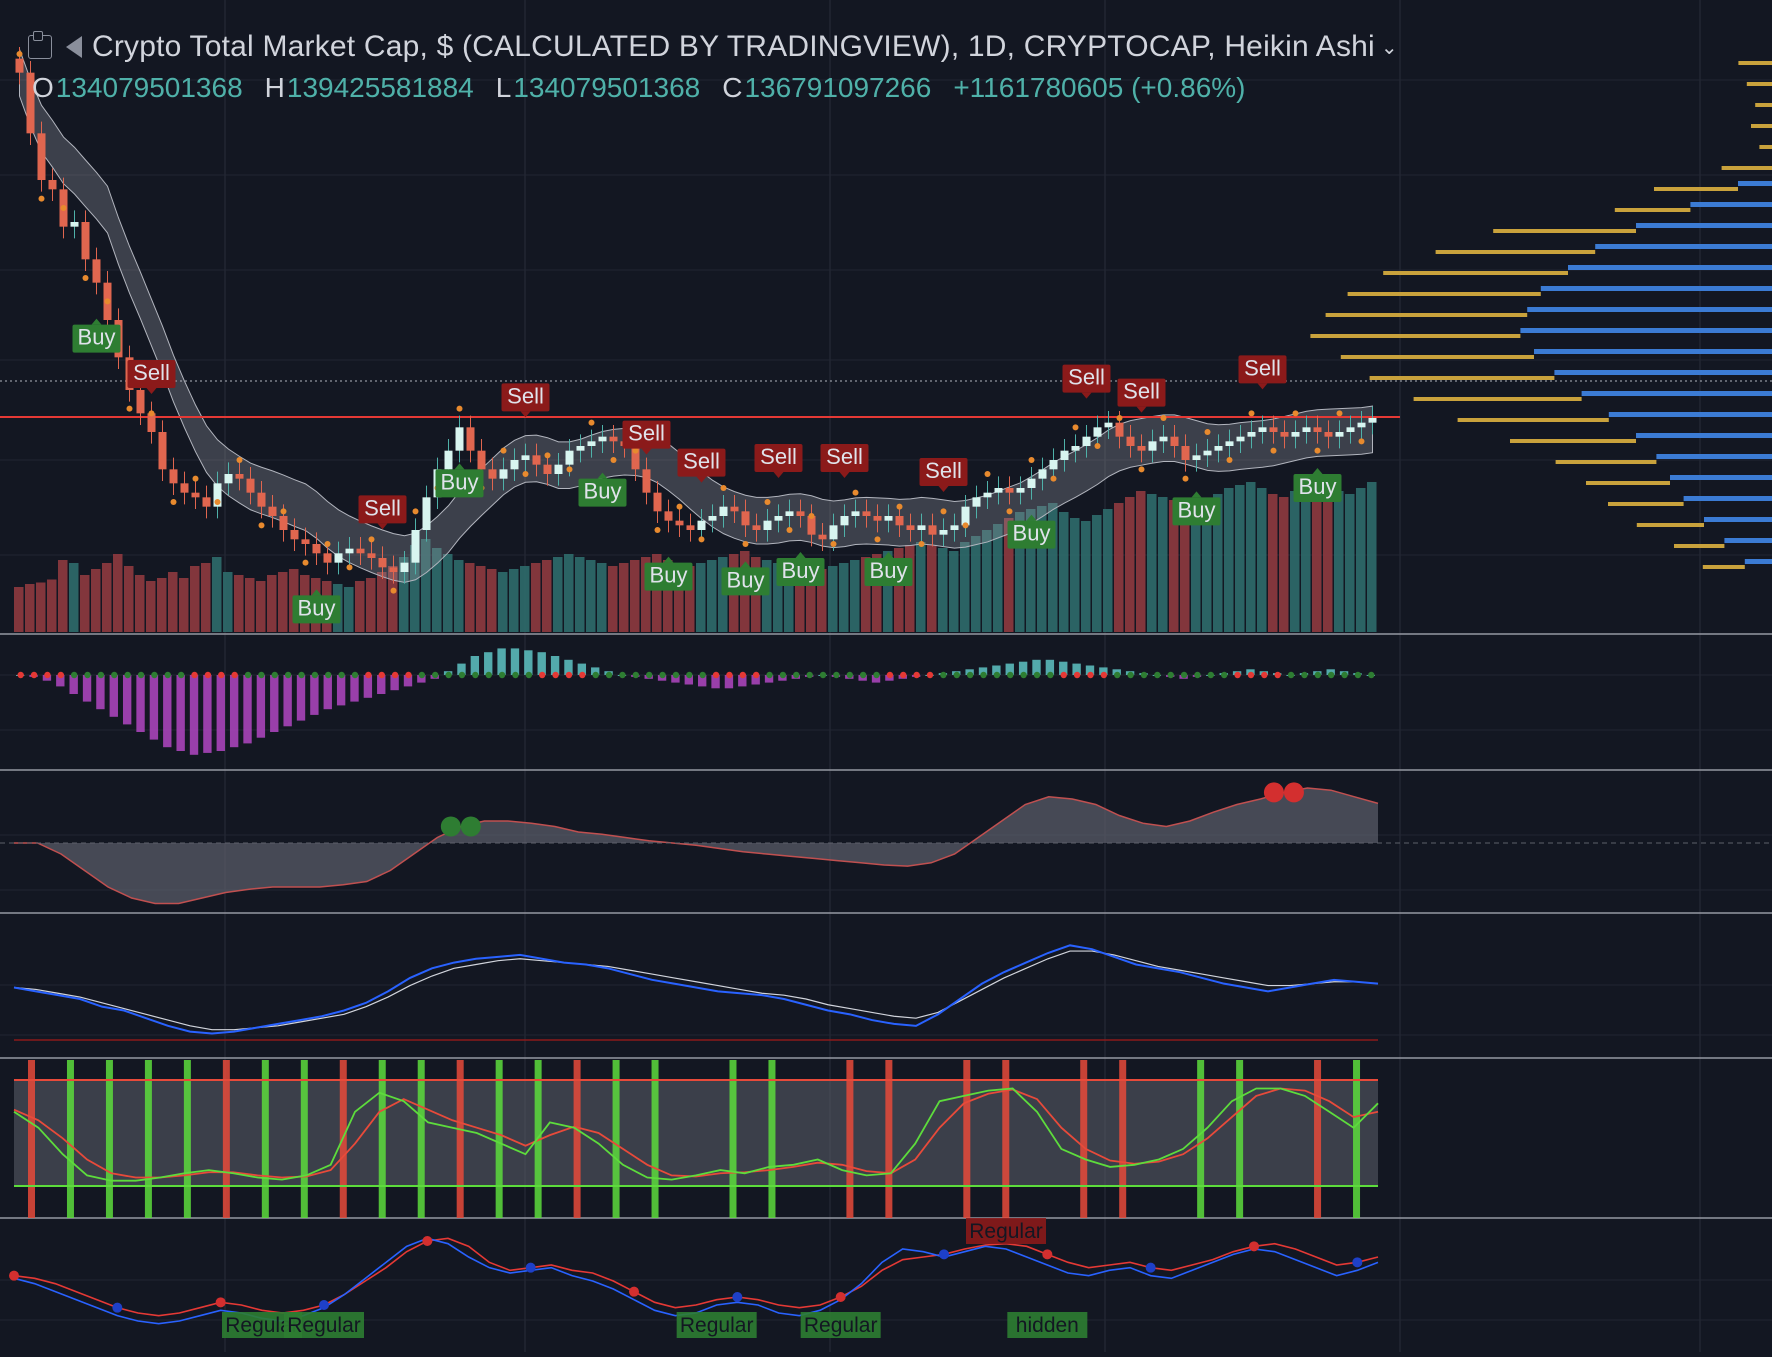  Describe the element at coordinates (1389, 47) in the screenshot. I see `chevron-down-icon: ⌄` at that location.